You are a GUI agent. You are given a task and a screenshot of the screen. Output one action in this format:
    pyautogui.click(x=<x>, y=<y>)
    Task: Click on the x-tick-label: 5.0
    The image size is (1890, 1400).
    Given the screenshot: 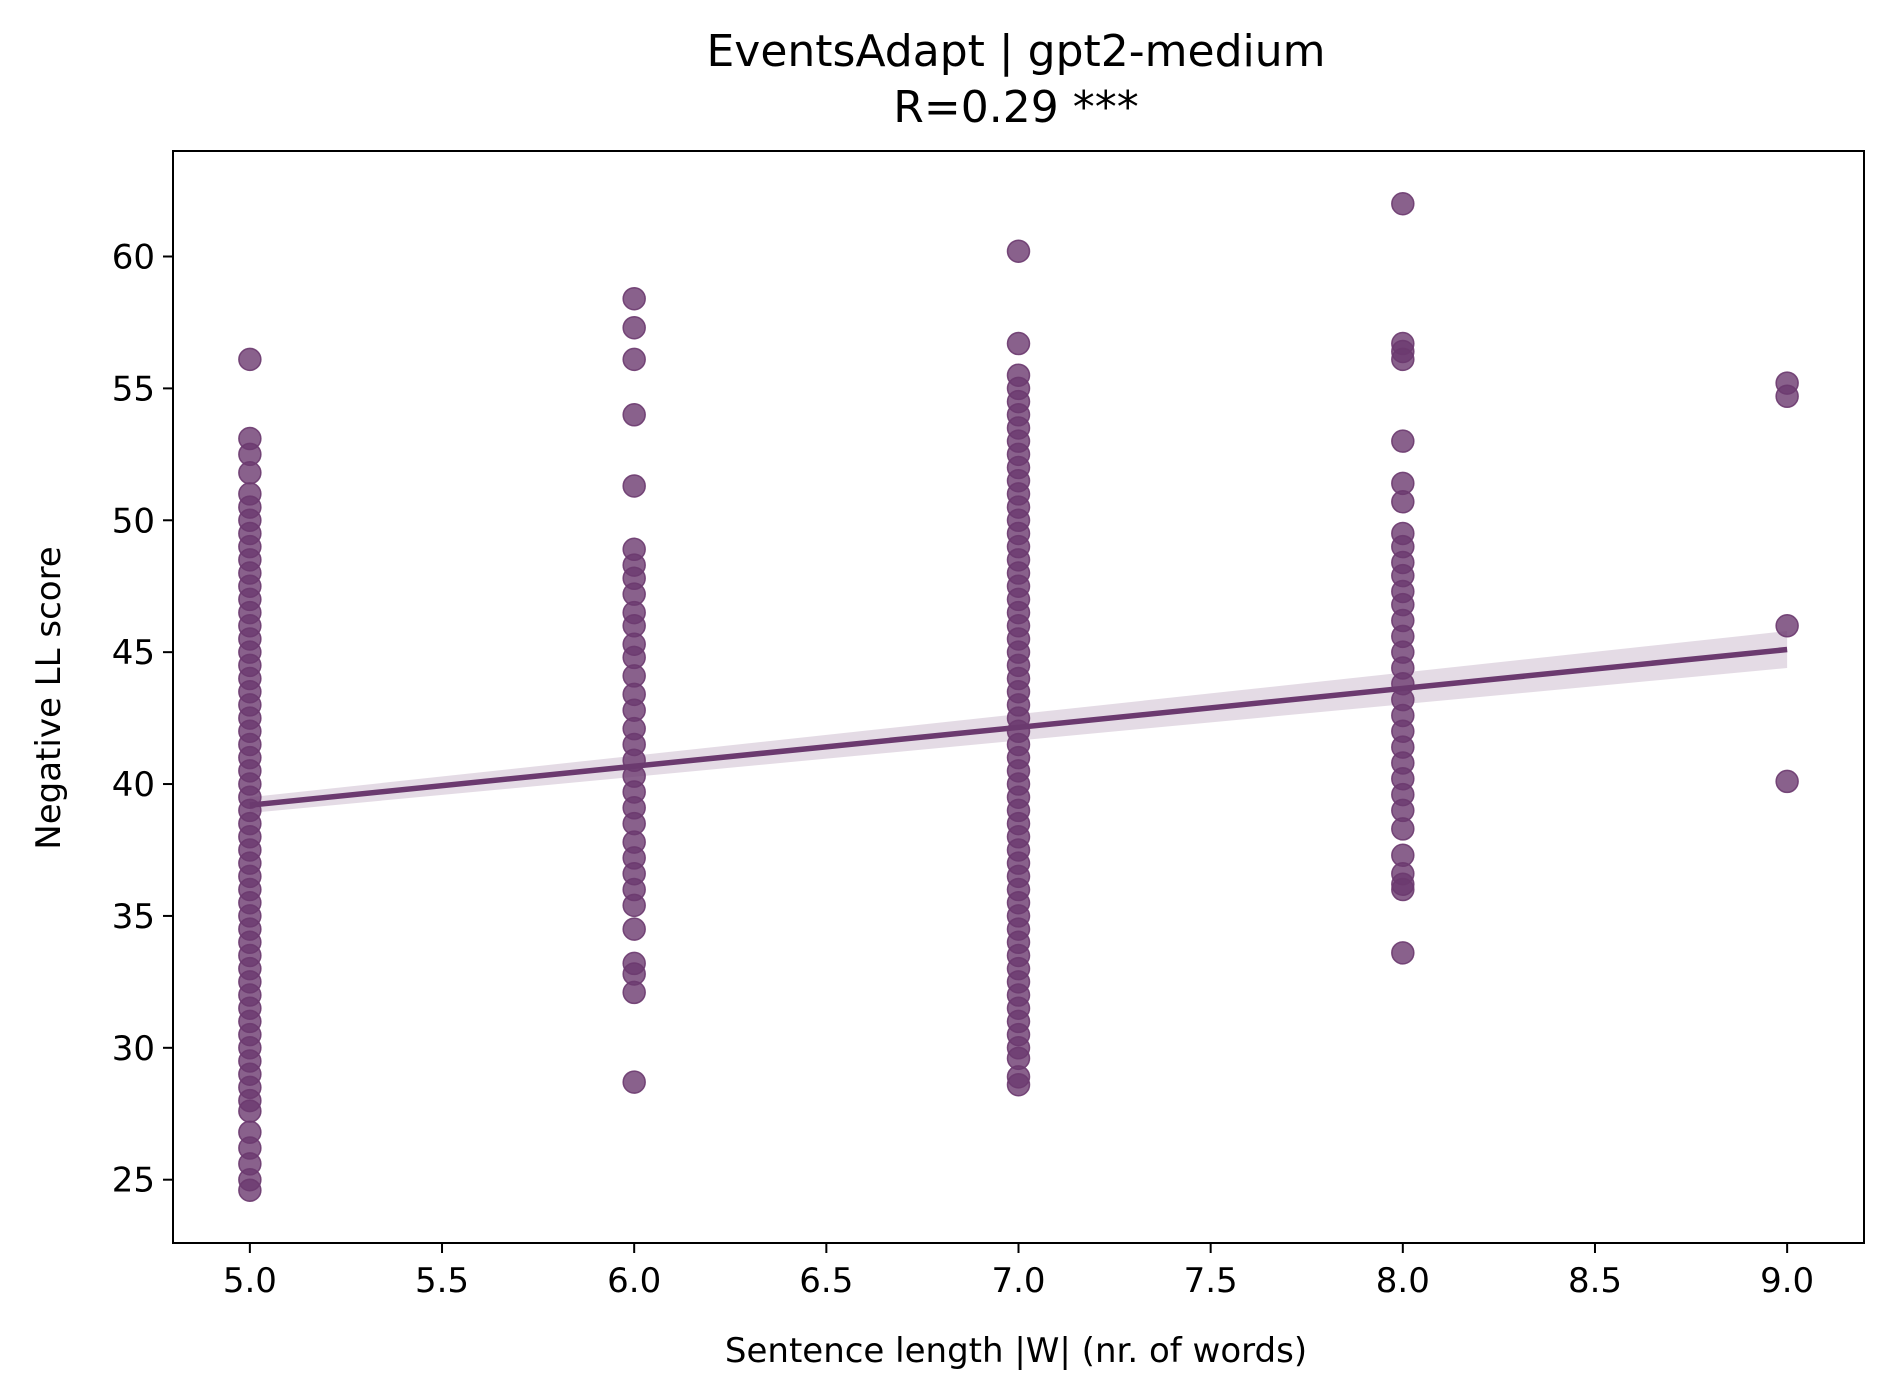 What is the action you would take?
    pyautogui.click(x=250, y=1281)
    